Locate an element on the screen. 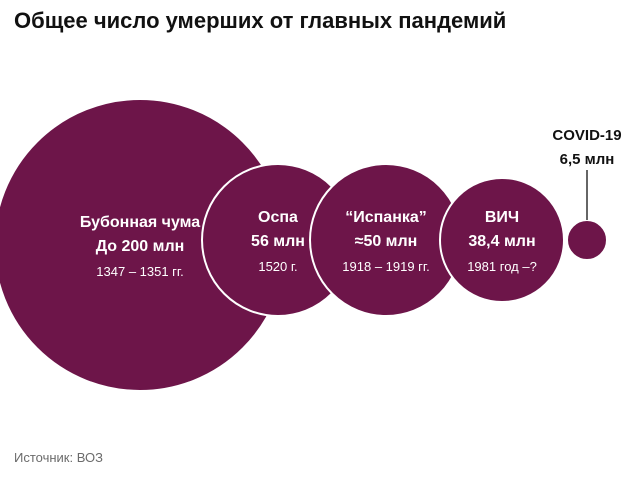  bubble-period-label-2: 1918 – 1919 гг. is located at coordinates (385, 266).